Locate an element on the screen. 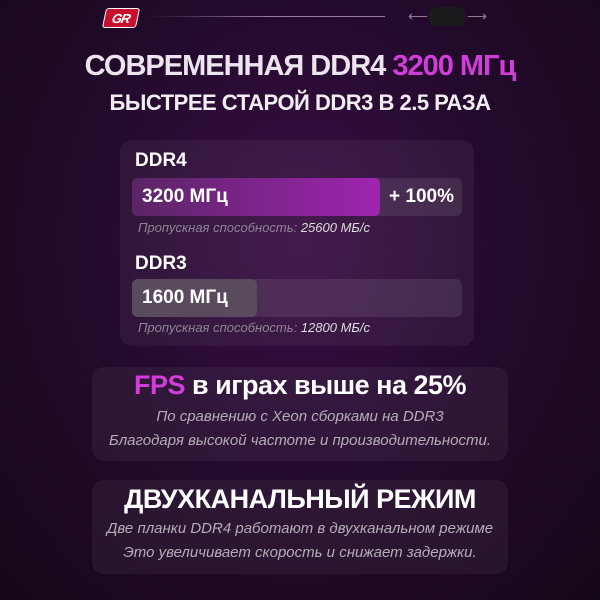  fps-card is located at coordinates (300, 414).